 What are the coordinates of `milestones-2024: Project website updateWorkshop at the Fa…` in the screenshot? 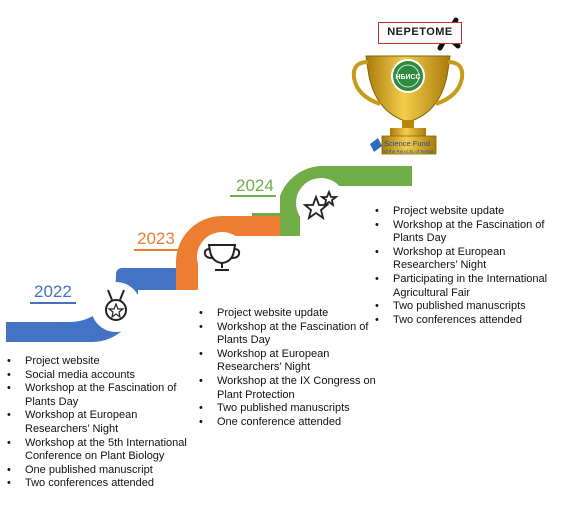 It's located at (465, 266).